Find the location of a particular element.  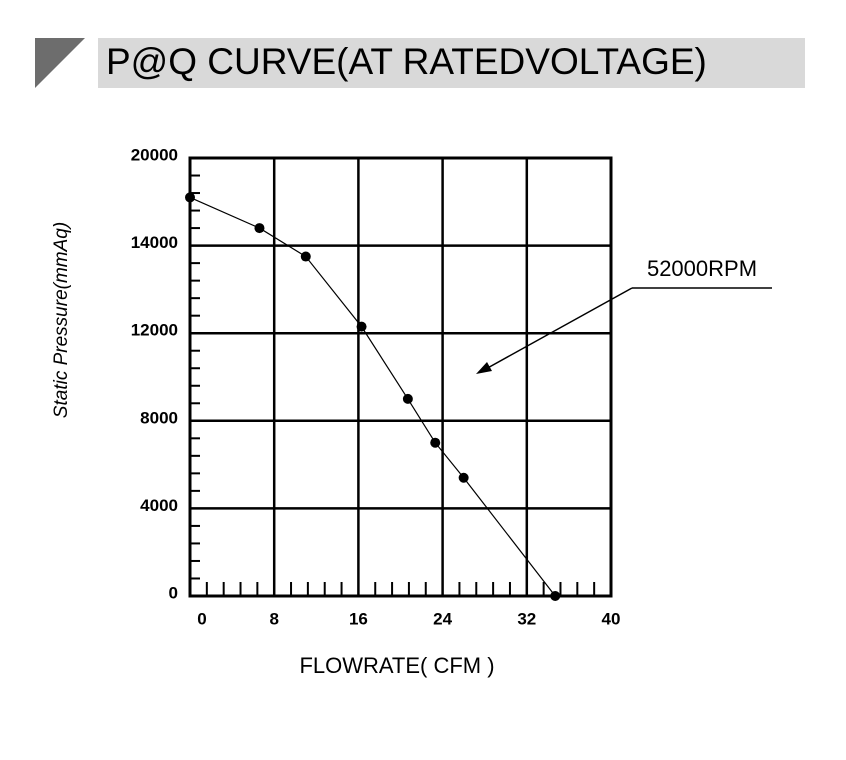

annotation-arrow is located at coordinates (558, 329).